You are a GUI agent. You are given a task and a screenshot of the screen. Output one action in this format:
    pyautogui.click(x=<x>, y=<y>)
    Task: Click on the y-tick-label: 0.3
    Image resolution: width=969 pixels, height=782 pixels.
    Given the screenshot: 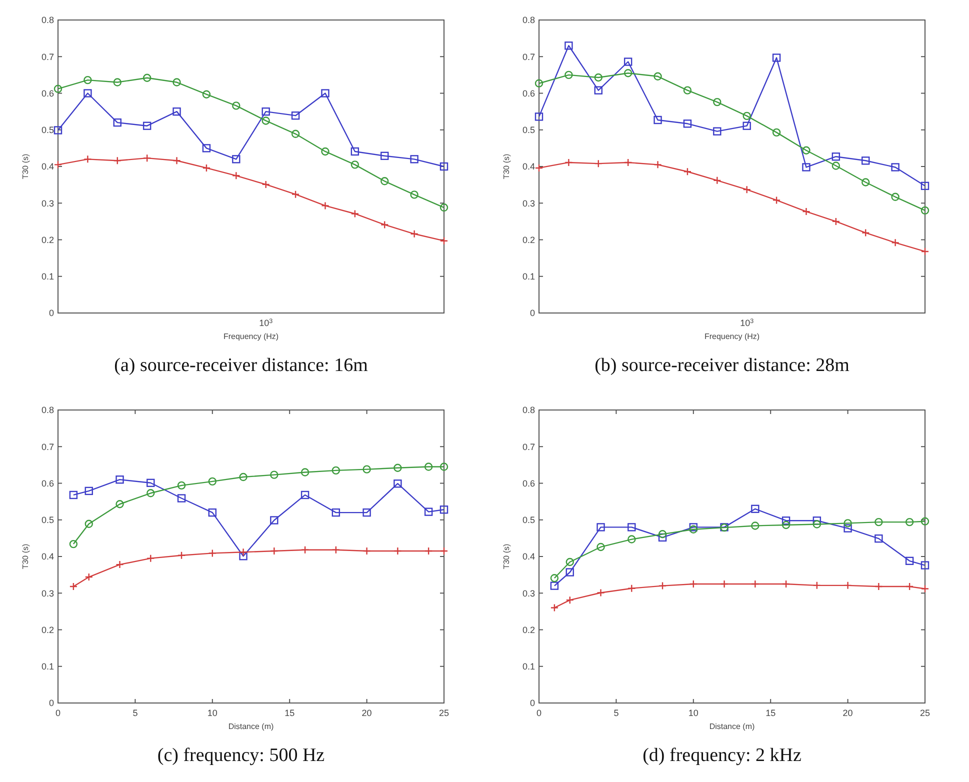 What is the action you would take?
    pyautogui.click(x=47, y=203)
    